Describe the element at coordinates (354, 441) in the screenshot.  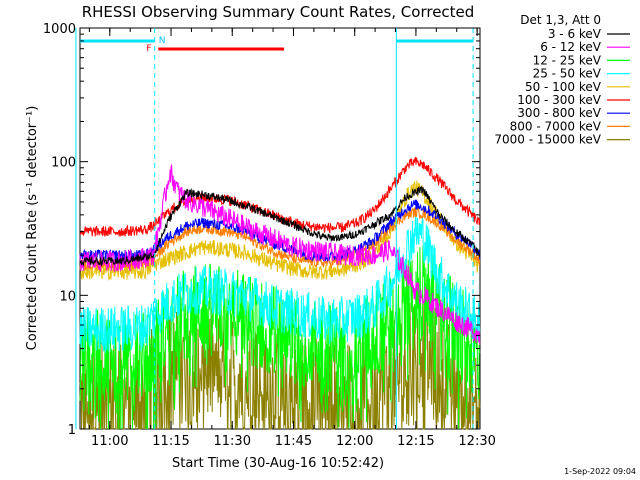
I see `x-tick-label: 12:00` at that location.